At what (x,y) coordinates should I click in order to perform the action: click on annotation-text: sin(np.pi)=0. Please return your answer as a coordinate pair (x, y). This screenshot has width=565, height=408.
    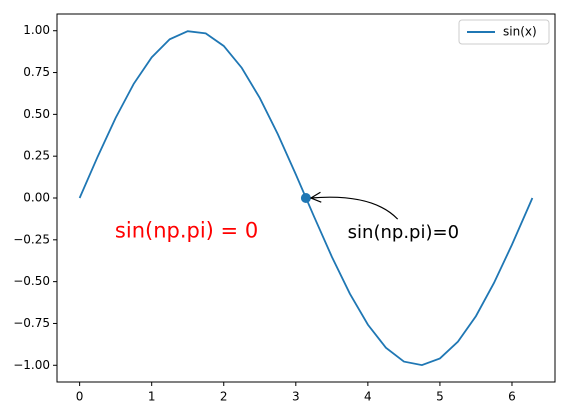
    Looking at the image, I should click on (403, 232).